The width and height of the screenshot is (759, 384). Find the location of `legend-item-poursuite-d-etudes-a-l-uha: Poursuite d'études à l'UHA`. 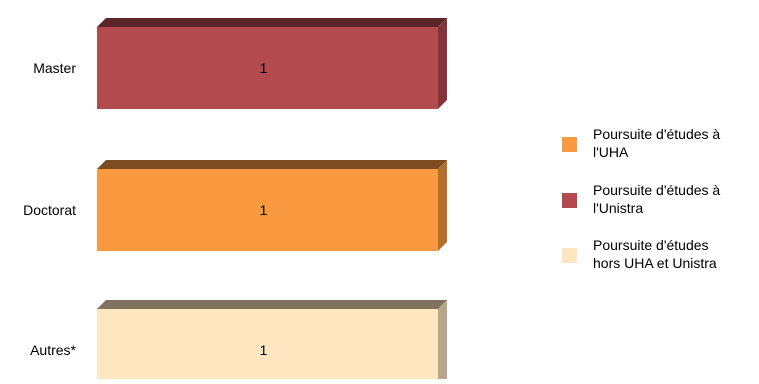

legend-item-poursuite-d-etudes-a-l-uha: Poursuite d'études à l'UHA is located at coordinates (641, 143).